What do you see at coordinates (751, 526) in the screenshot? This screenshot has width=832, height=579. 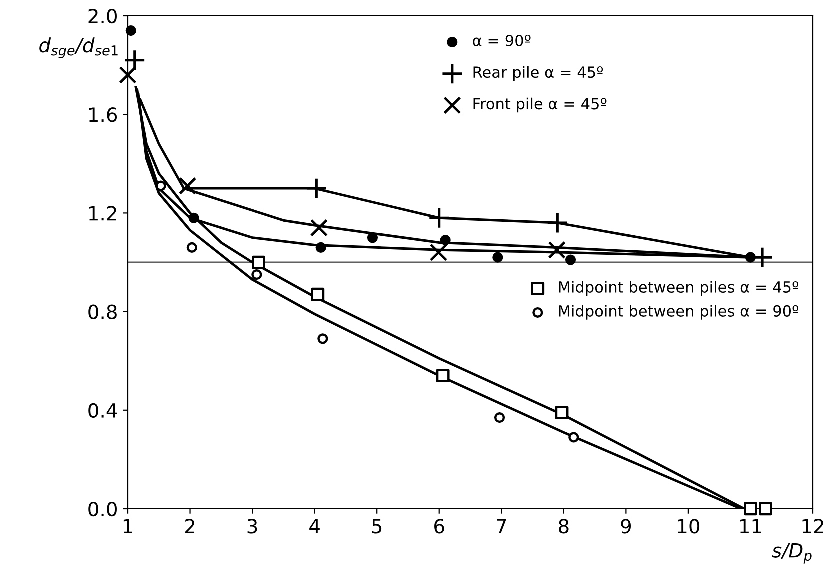 I see `x-tick-label: 11` at bounding box center [751, 526].